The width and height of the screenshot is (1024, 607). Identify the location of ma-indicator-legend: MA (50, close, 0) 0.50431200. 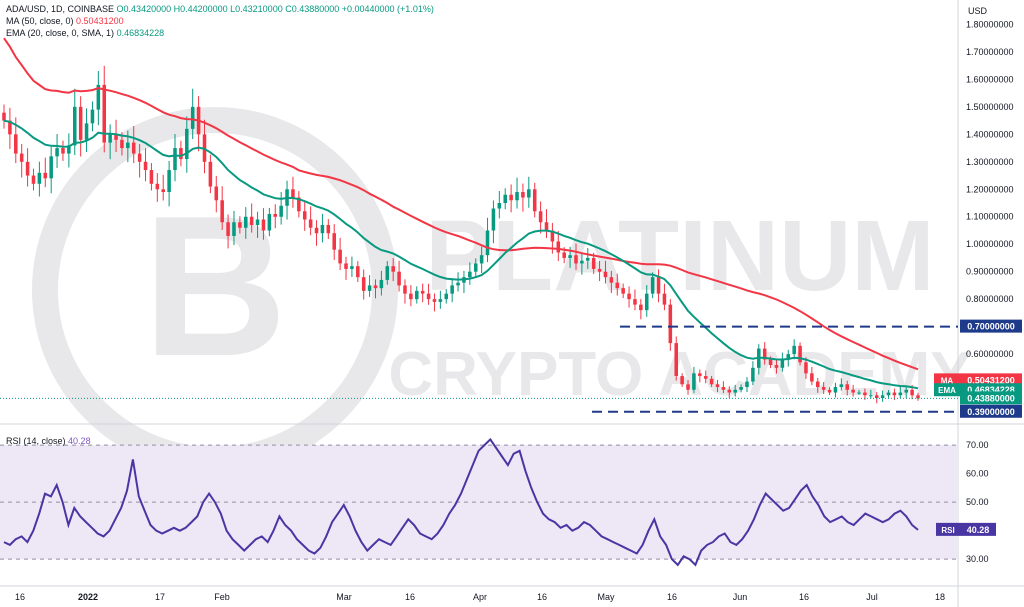
(65, 21).